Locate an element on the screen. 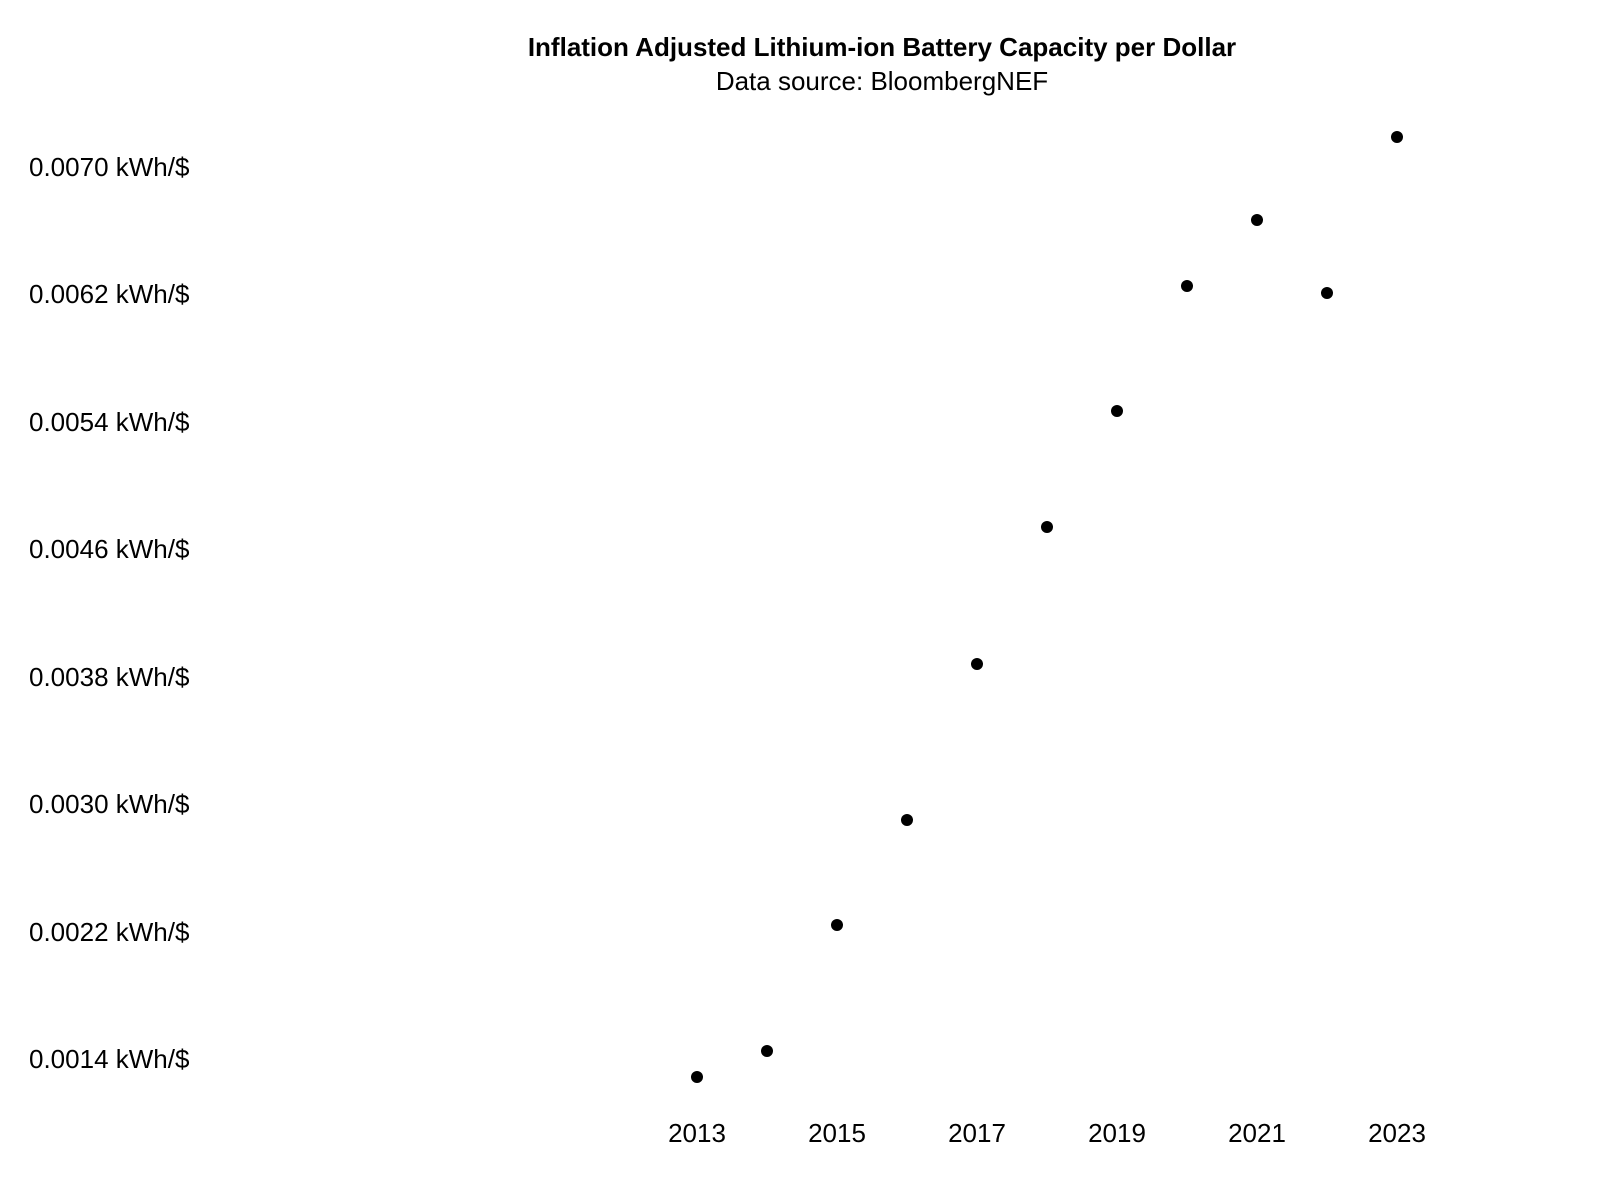  y-tick-label: 0.0030 kWh/$ is located at coordinates (109, 804).